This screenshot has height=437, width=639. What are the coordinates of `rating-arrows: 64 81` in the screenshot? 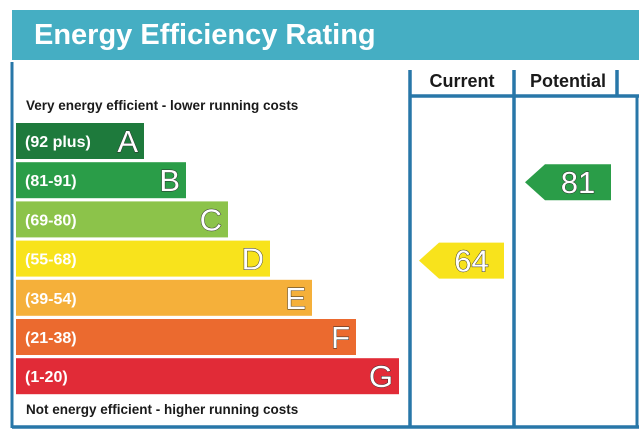 It's located at (515, 221).